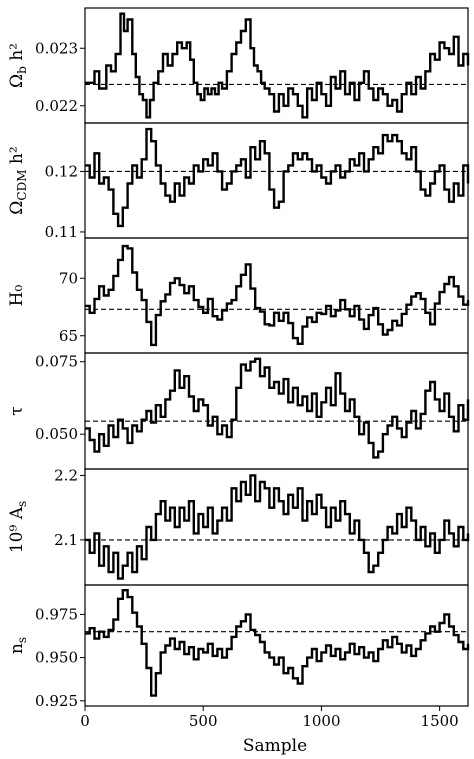  I want to click on y-tick-label: 0.12, so click(61, 171).